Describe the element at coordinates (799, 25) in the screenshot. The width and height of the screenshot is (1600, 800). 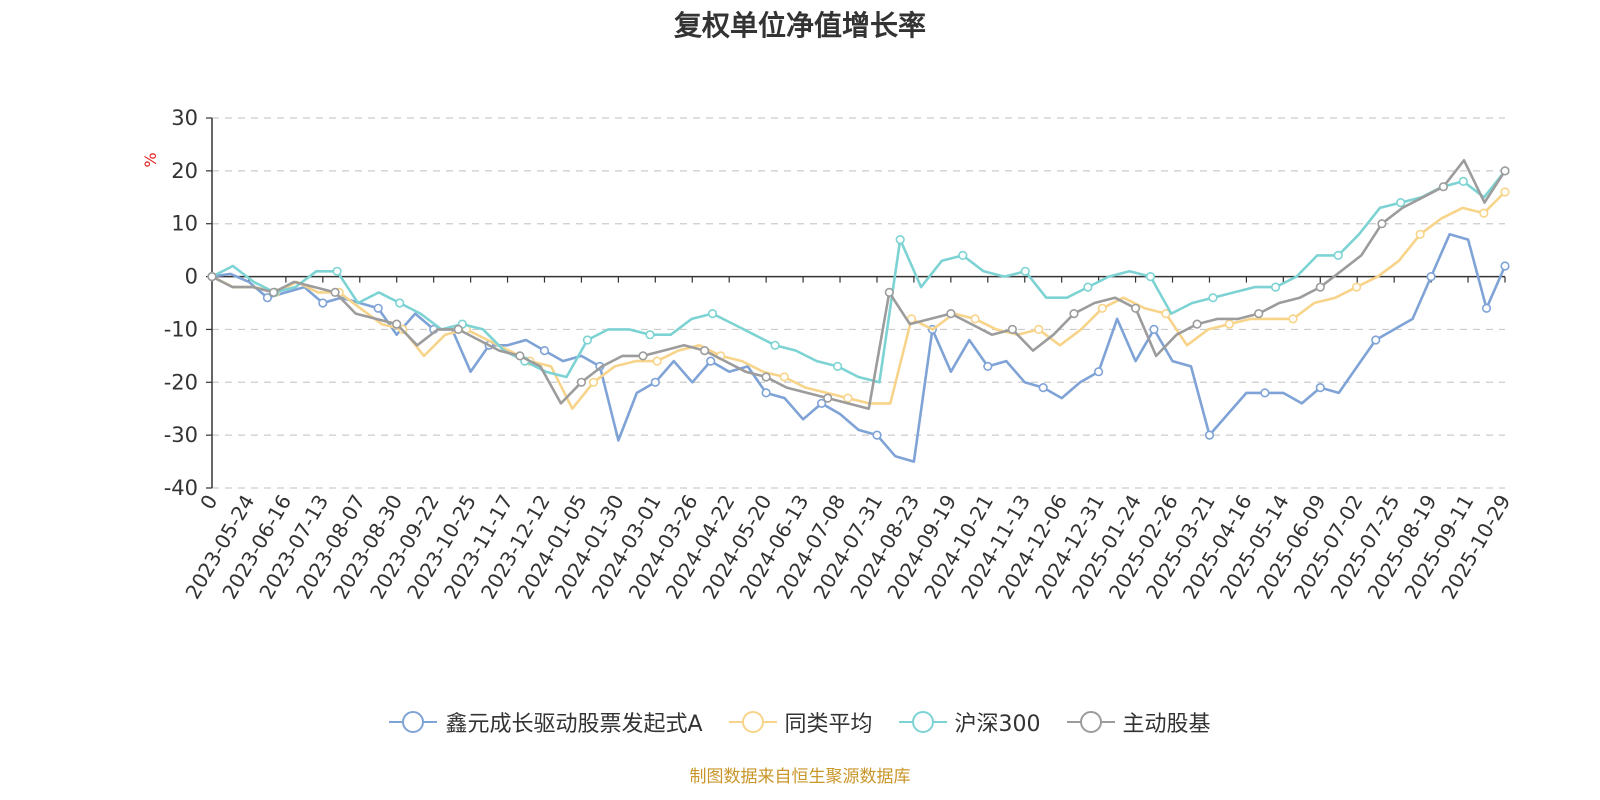
I see `chart-title: 复权单位净值增长率` at that location.